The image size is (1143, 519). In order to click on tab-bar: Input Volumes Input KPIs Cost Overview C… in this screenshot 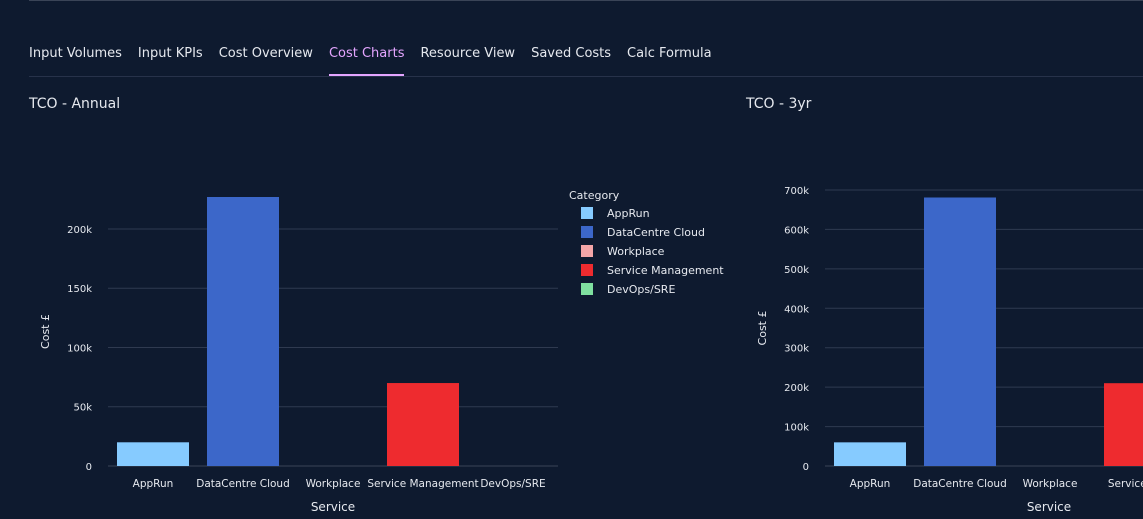, I will do `click(370, 61)`.